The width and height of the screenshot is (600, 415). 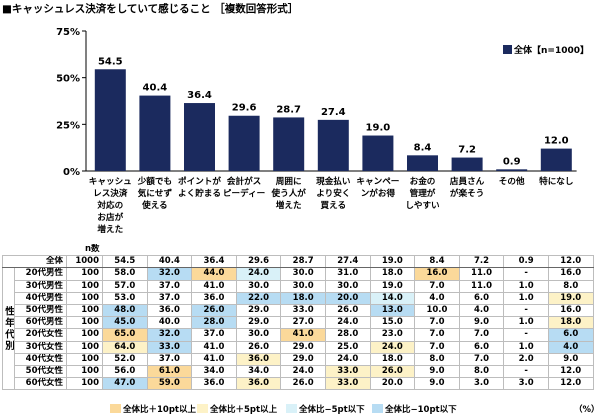 What do you see at coordinates (199, 95) in the screenshot?
I see `bar-value-label: 36.4` at bounding box center [199, 95].